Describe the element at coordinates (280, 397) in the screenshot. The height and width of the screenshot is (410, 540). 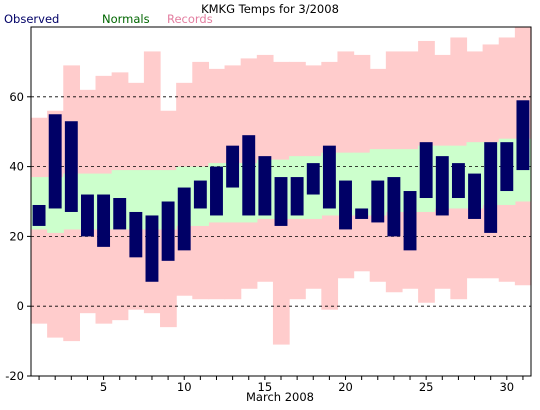
I see `x-axis-label: March 2008` at that location.